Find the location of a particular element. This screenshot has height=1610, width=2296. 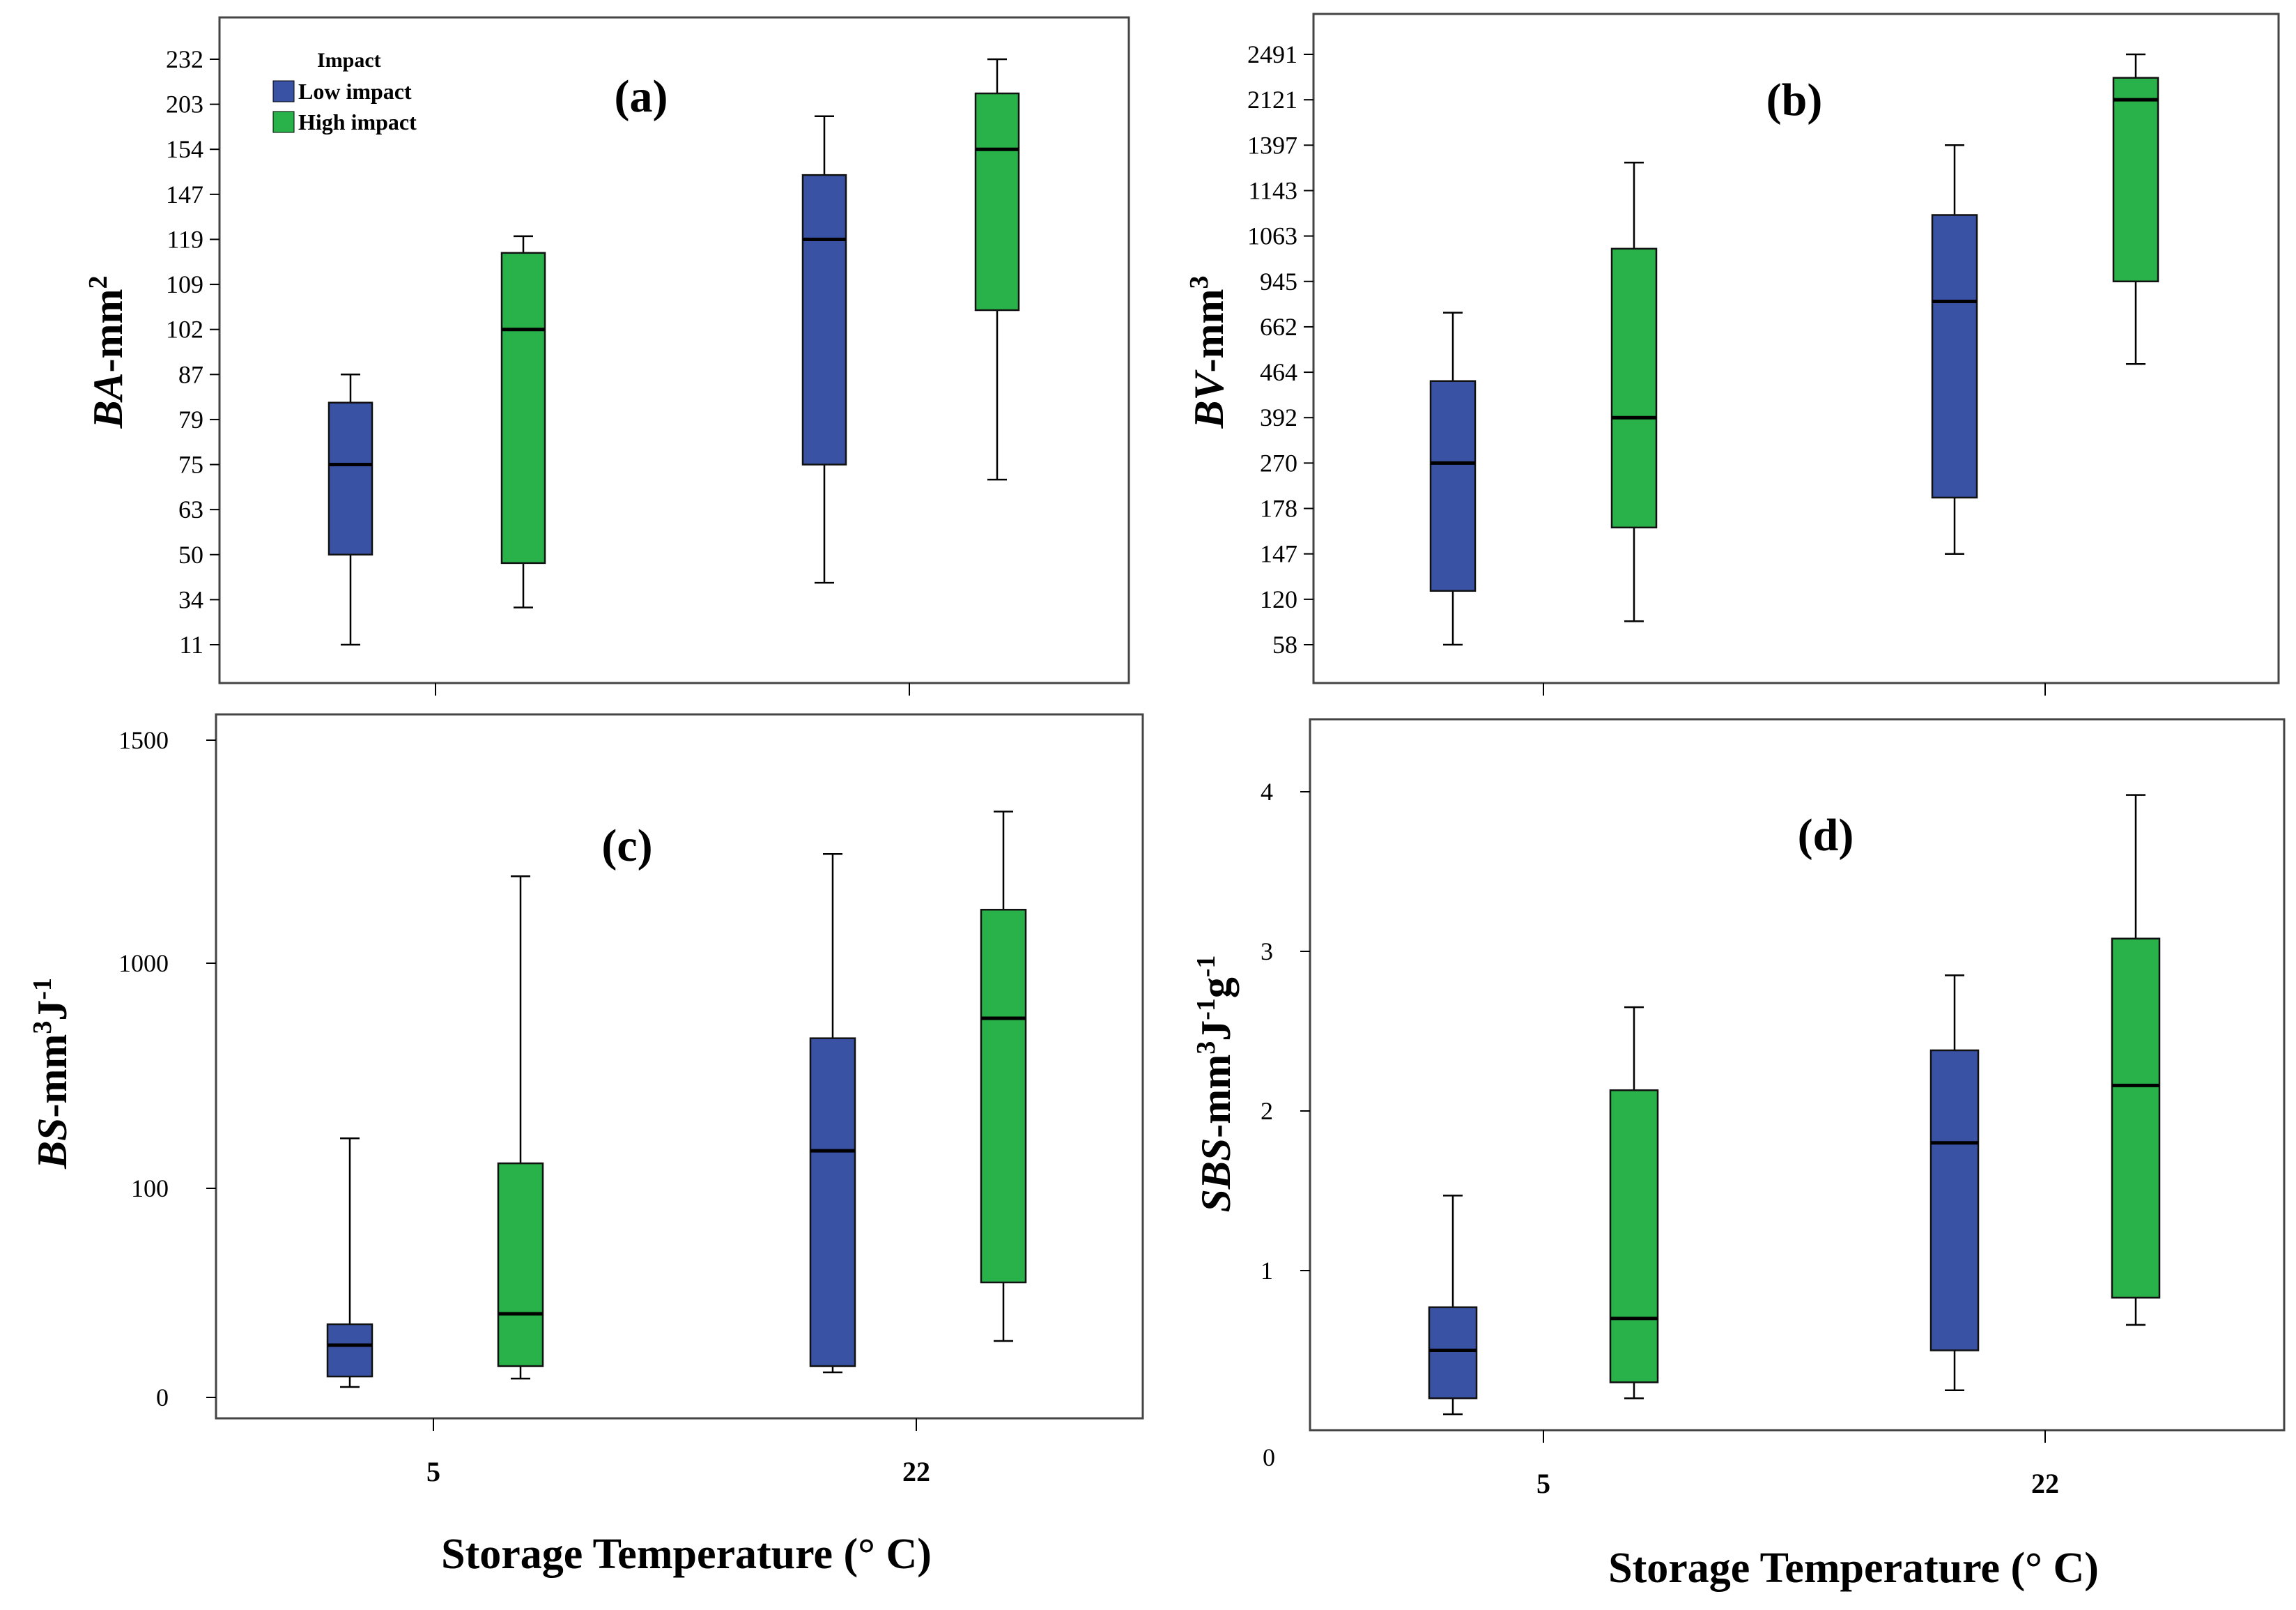

y-tick-label: 2491 is located at coordinates (1272, 54).